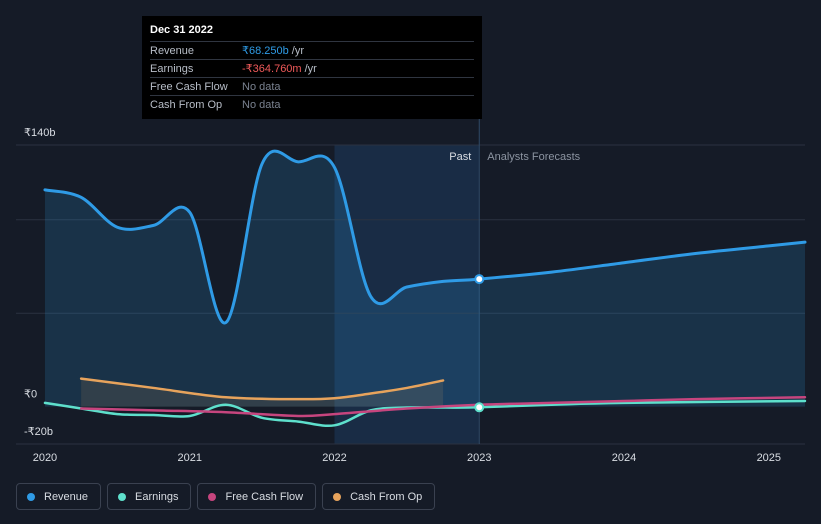 The height and width of the screenshot is (524, 821). What do you see at coordinates (312, 86) in the screenshot?
I see `tooltip-row-free-cash-flow: Free Cash Flow No data` at bounding box center [312, 86].